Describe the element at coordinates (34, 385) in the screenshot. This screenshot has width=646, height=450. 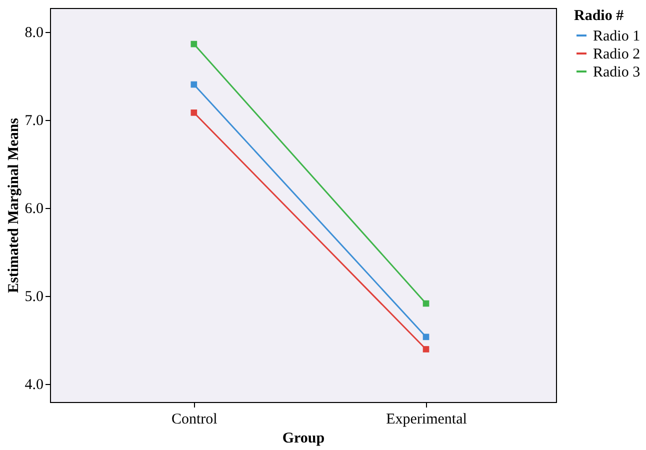
I see `y-tick-label: 4.0` at that location.